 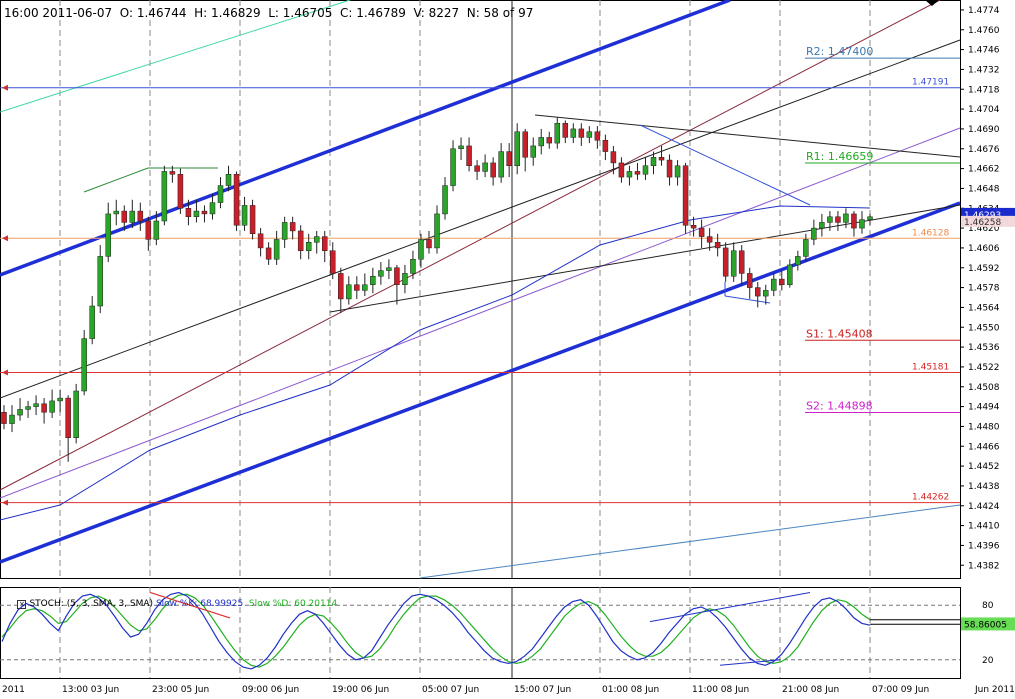 What do you see at coordinates (725, 165) in the screenshot?
I see `blue-projection-line` at bounding box center [725, 165].